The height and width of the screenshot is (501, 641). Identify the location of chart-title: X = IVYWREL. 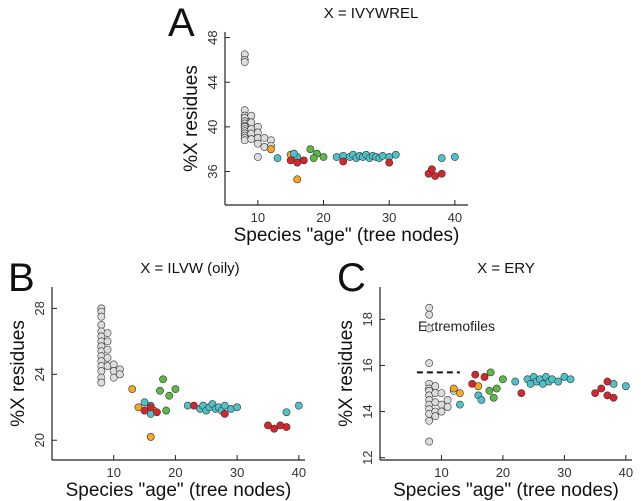
(371, 13).